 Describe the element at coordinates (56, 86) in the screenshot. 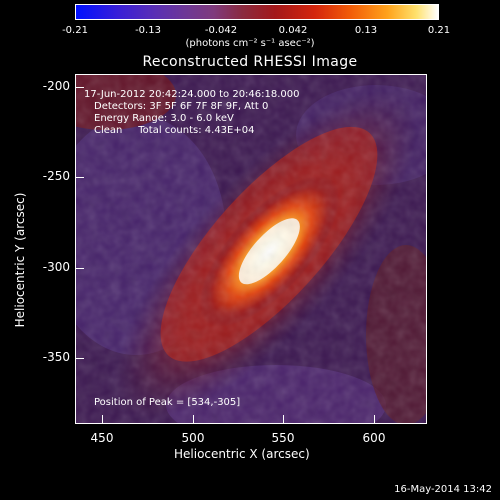

I see `y-tick-label: -200` at that location.